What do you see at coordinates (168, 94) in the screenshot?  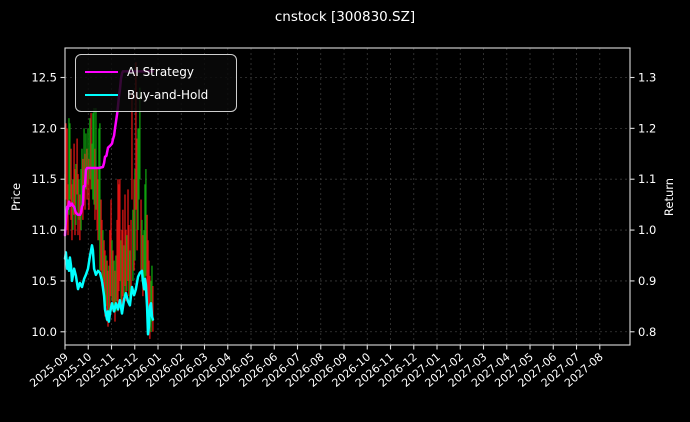 I see `legend-label-buy-and-hold: Buy-and-Hold` at bounding box center [168, 94].